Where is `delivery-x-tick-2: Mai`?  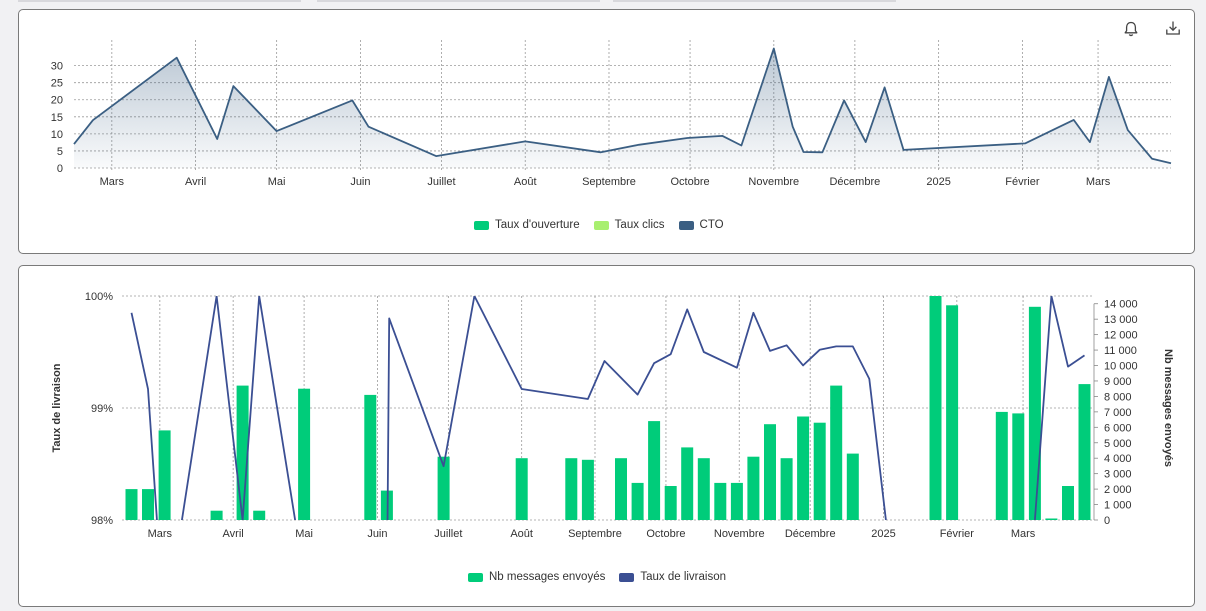 delivery-x-tick-2: Mai is located at coordinates (304, 534).